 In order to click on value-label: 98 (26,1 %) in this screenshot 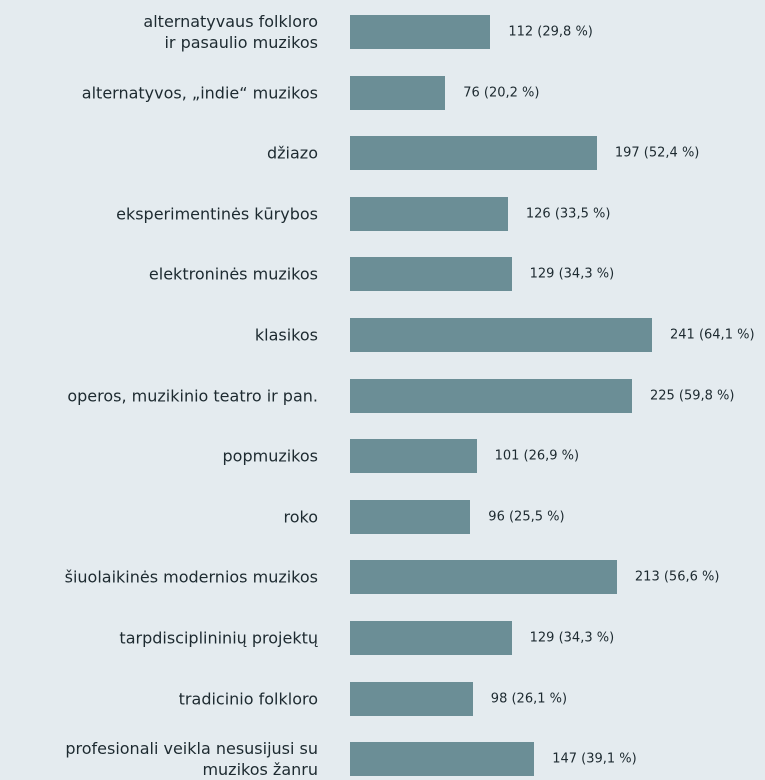, I will do `click(529, 699)`.